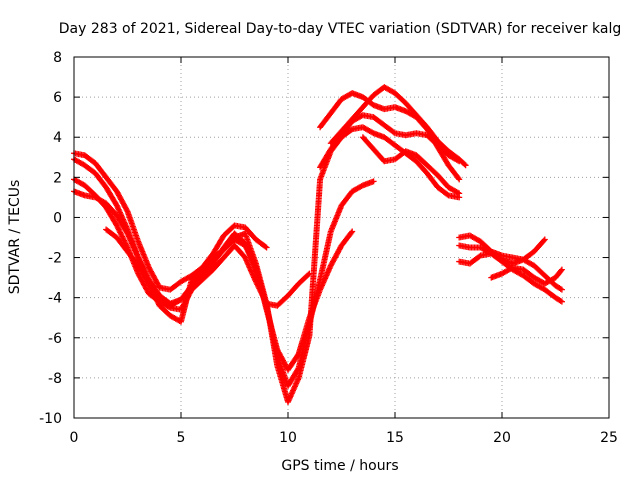 The width and height of the screenshot is (640, 480). Describe the element at coordinates (57, 58) in the screenshot. I see `y-tick-label: 8` at that location.